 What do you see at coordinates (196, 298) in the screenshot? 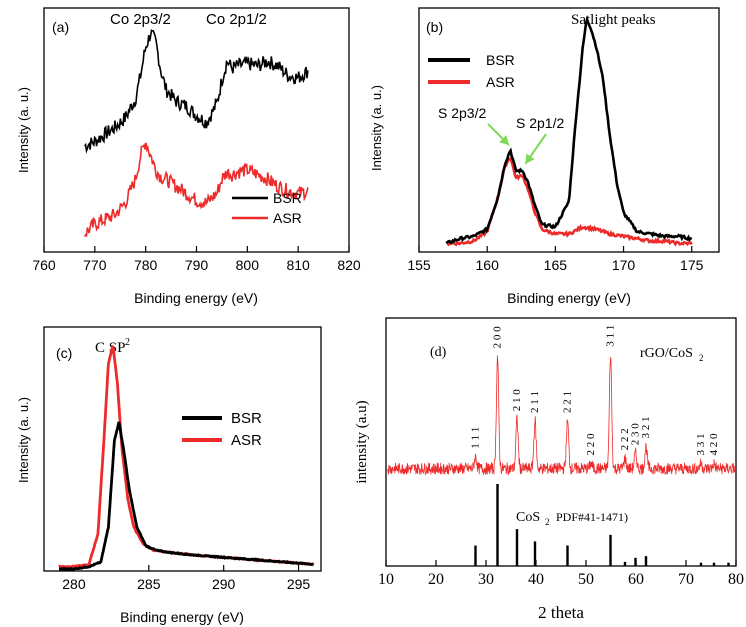
I see `panel-a-x-axis-title: Binding energy (eV)` at bounding box center [196, 298].